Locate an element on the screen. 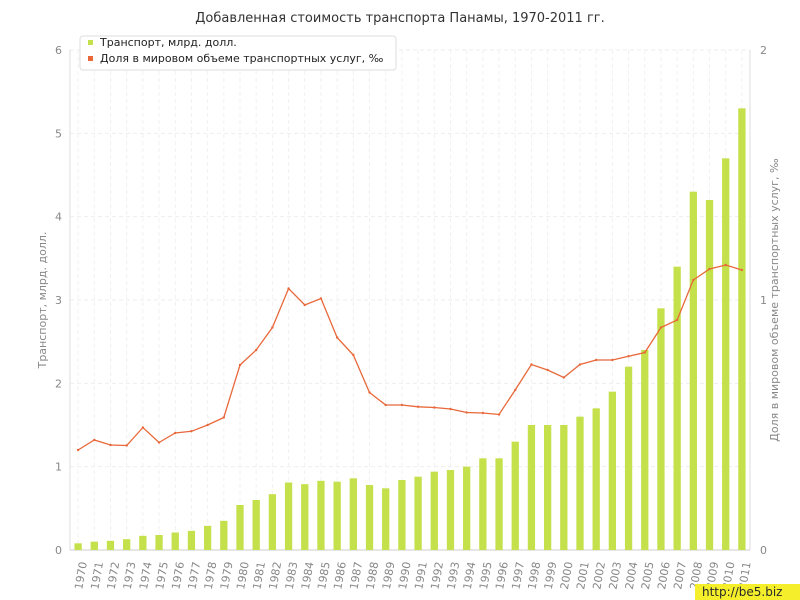 The width and height of the screenshot is (800, 600). x-tick-label: 1992 is located at coordinates (437, 576).